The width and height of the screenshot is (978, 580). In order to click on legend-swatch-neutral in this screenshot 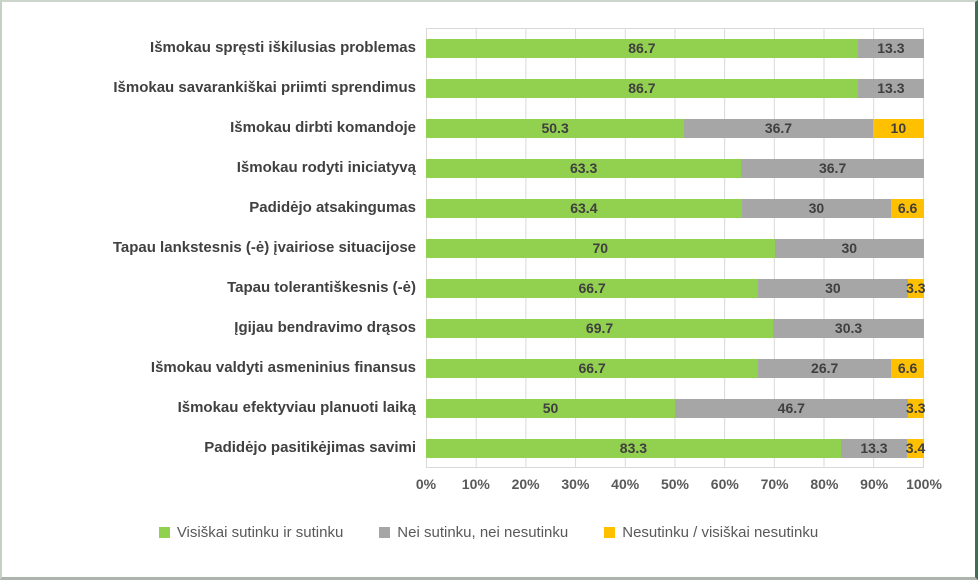, I will do `click(385, 532)`.